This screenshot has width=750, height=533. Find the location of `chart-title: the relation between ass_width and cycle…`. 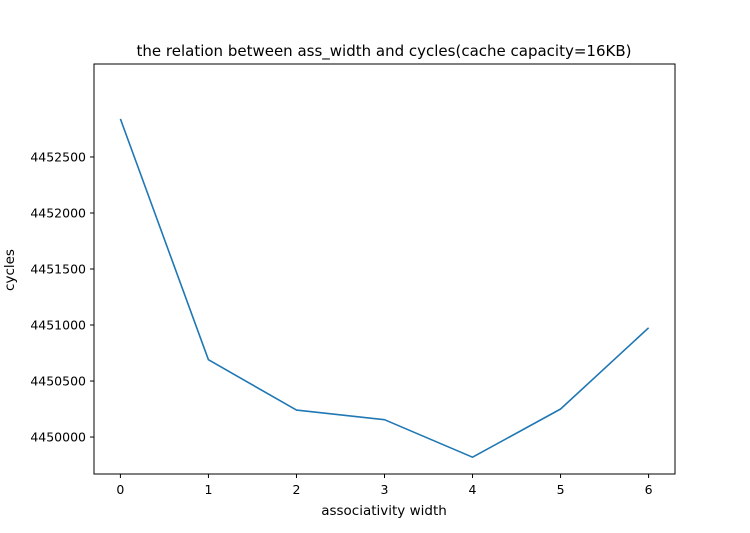

chart-title: the relation between ass_width and cycle… is located at coordinates (384, 51).